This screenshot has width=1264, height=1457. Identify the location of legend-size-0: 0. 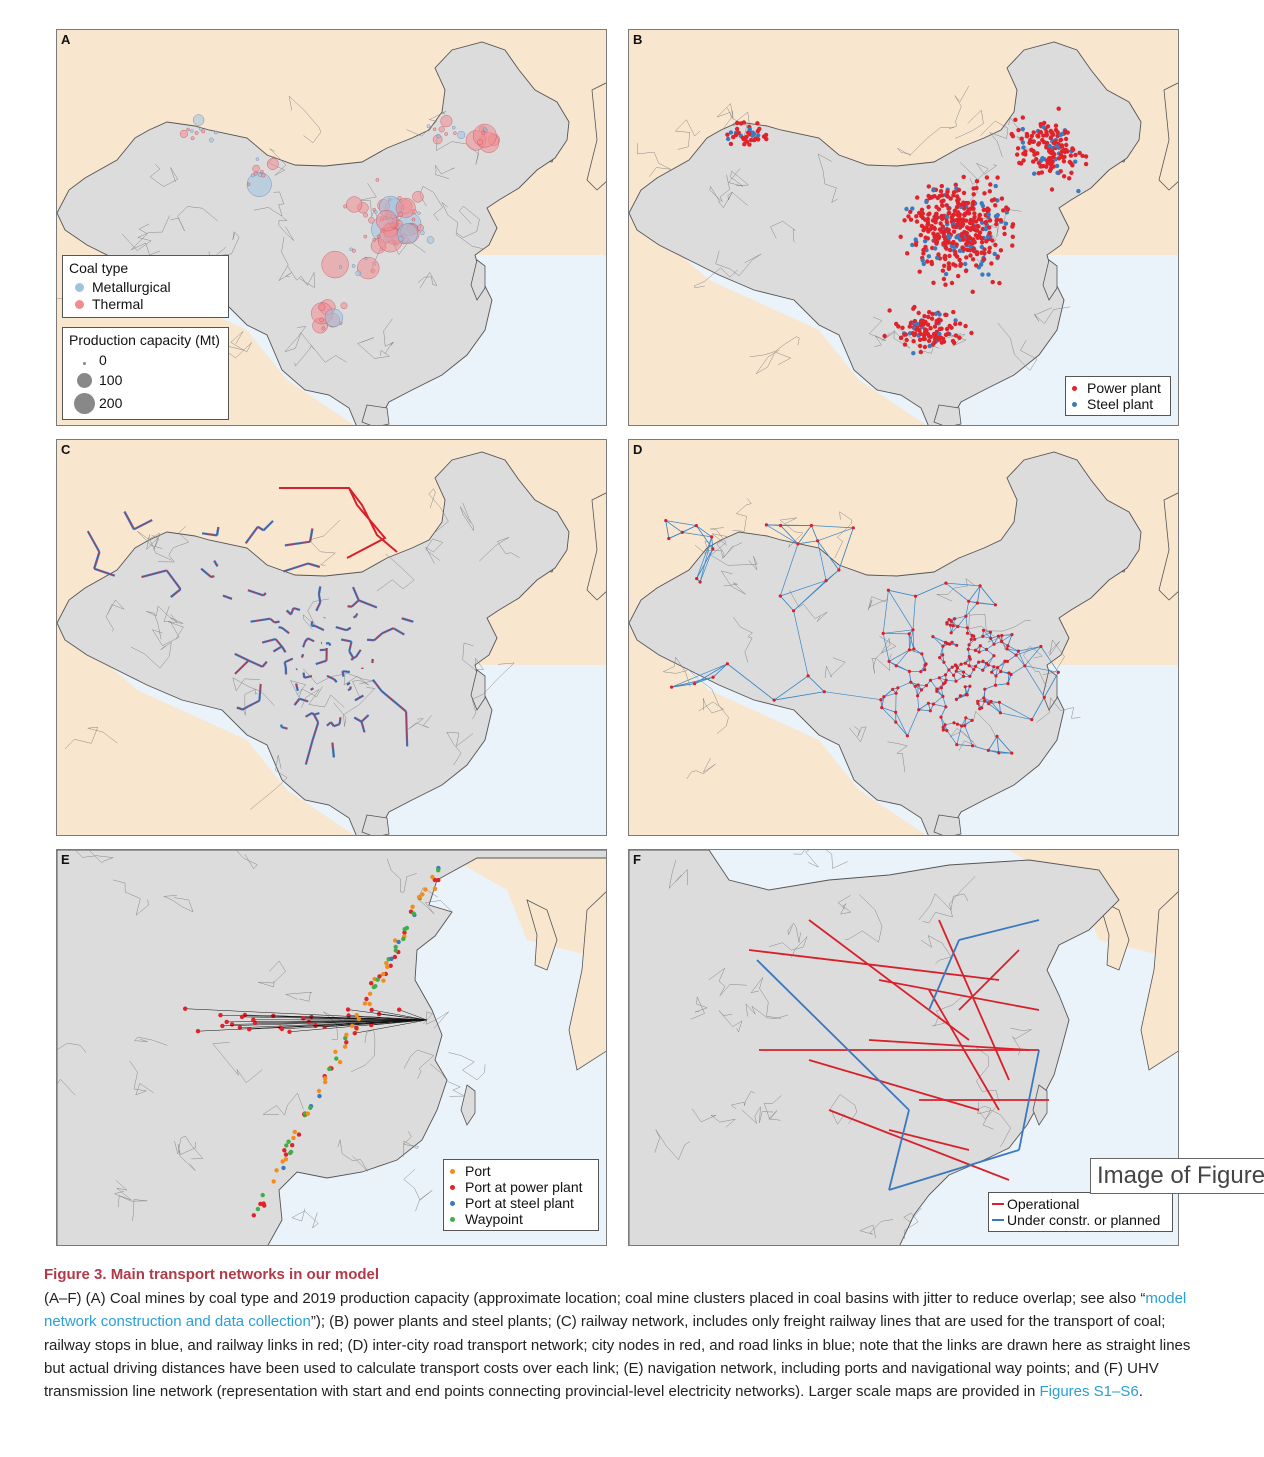
(145, 360).